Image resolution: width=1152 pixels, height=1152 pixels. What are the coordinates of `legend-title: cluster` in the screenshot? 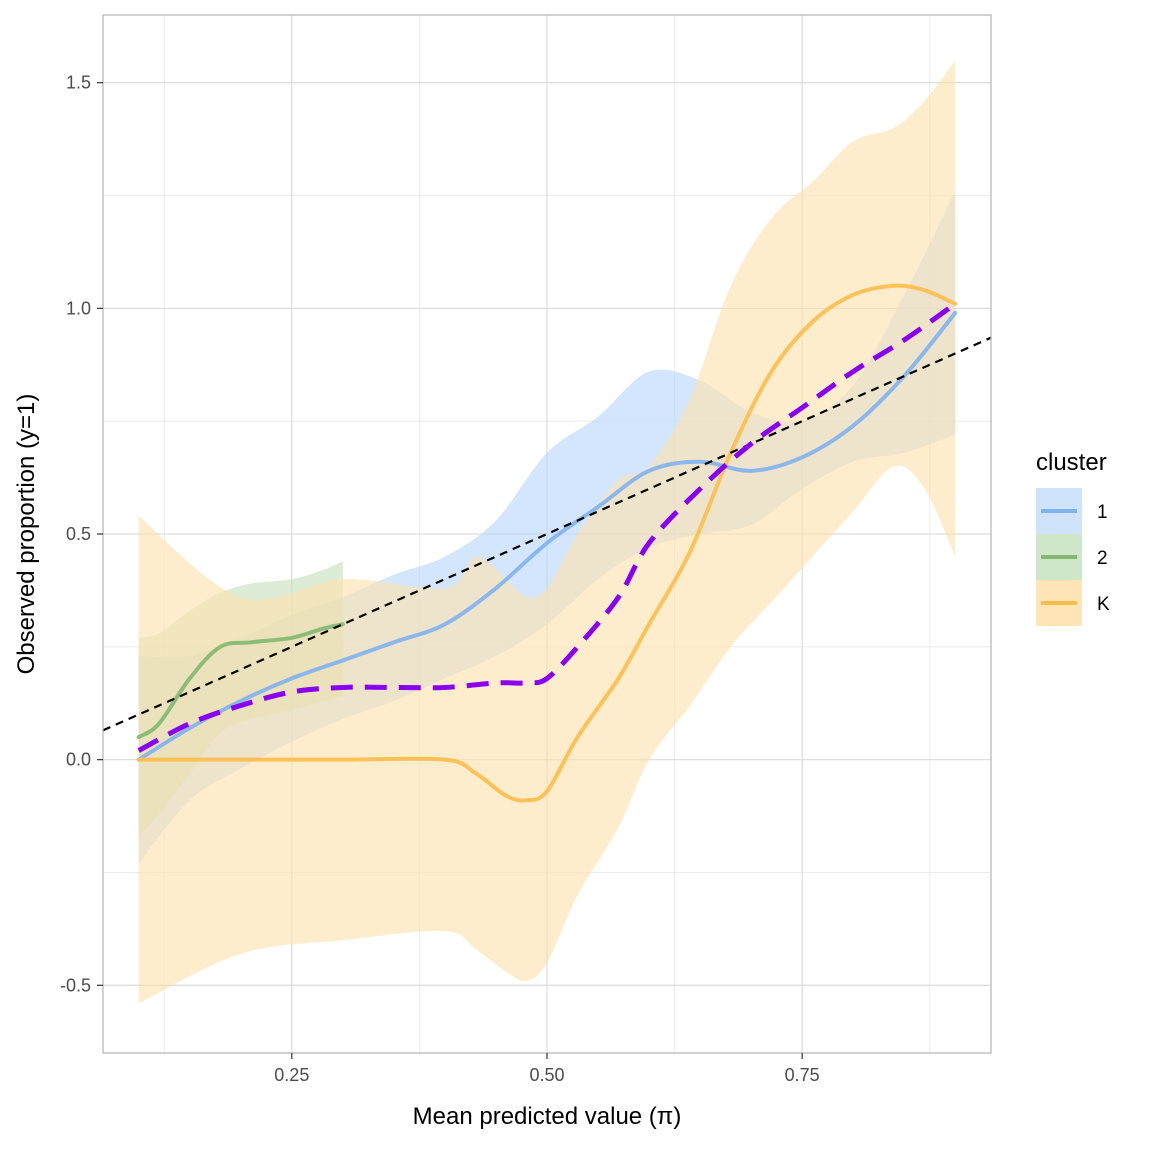 It's located at (1071, 462).